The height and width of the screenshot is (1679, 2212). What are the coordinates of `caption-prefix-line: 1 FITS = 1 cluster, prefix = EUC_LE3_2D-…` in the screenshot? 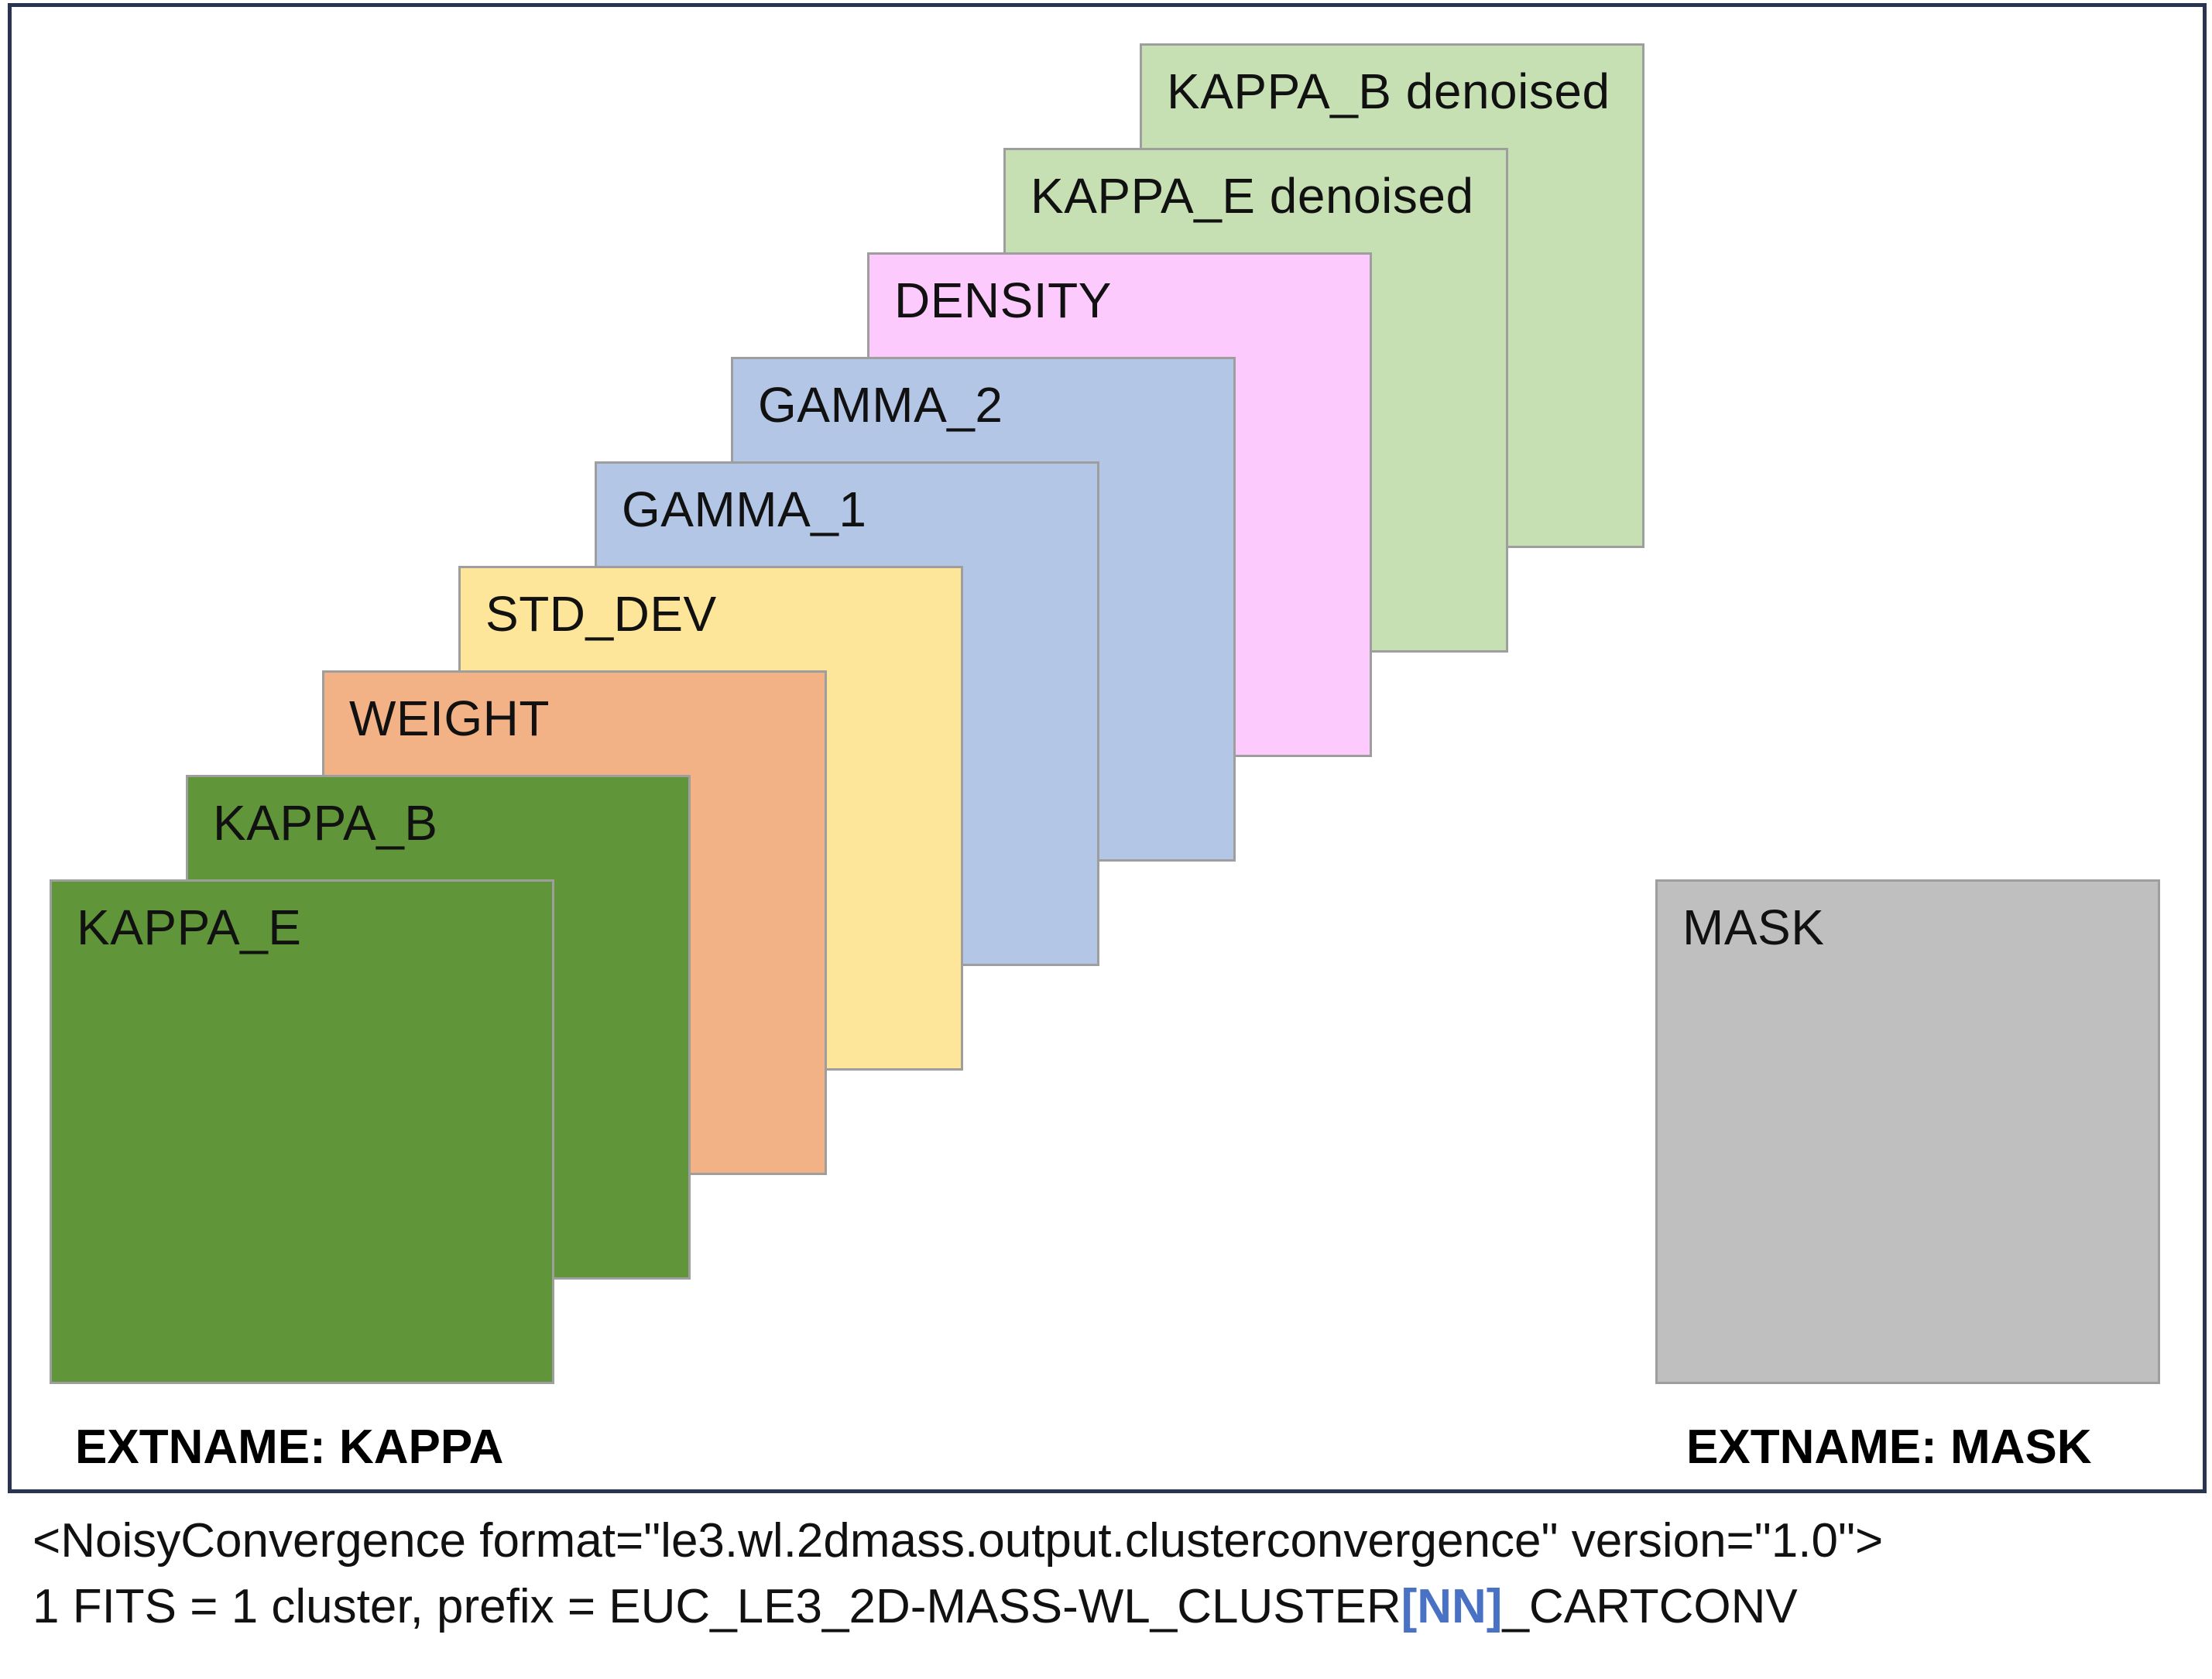 It's located at (916, 1606).